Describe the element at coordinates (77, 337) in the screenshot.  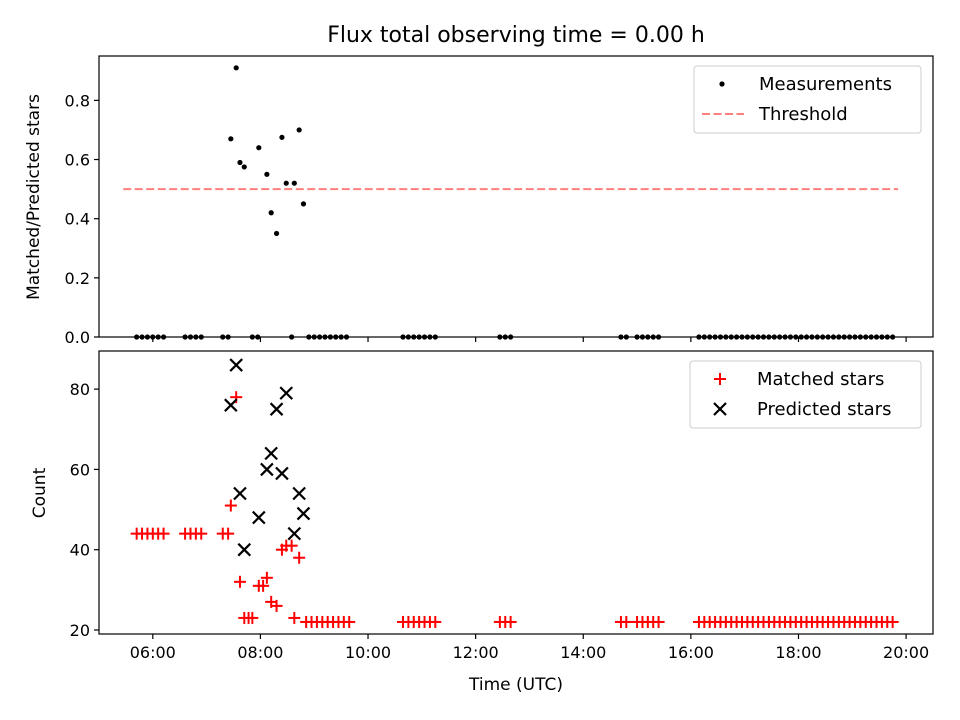
I see `top-y-tick-label: 0.0` at that location.